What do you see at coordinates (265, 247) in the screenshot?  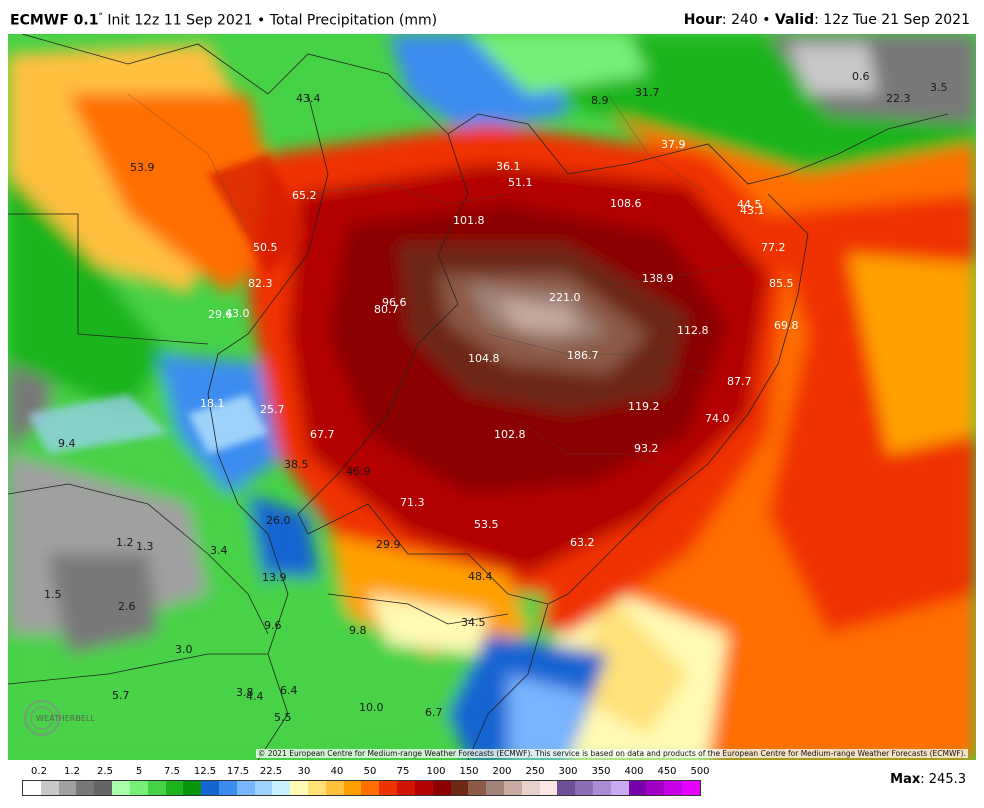 I see `precip-value-label: 50.5` at bounding box center [265, 247].